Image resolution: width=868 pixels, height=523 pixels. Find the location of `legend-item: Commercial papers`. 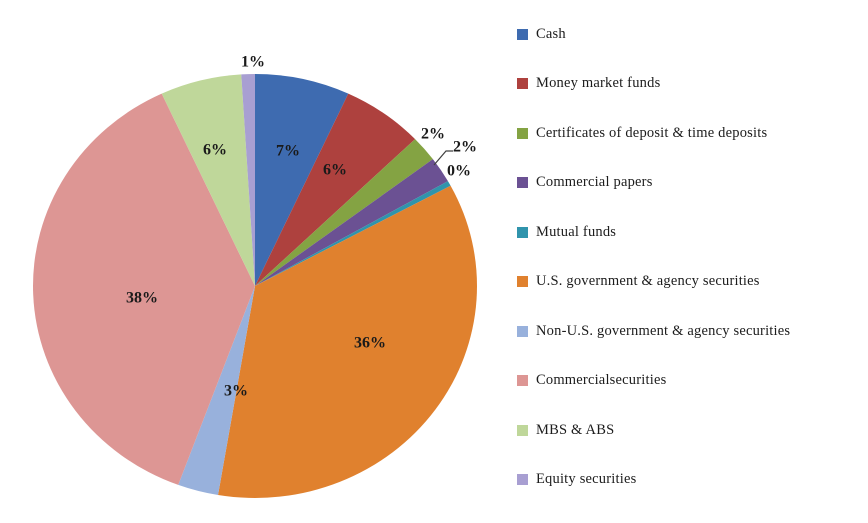

legend-item: Commercial papers is located at coordinates (653, 182).